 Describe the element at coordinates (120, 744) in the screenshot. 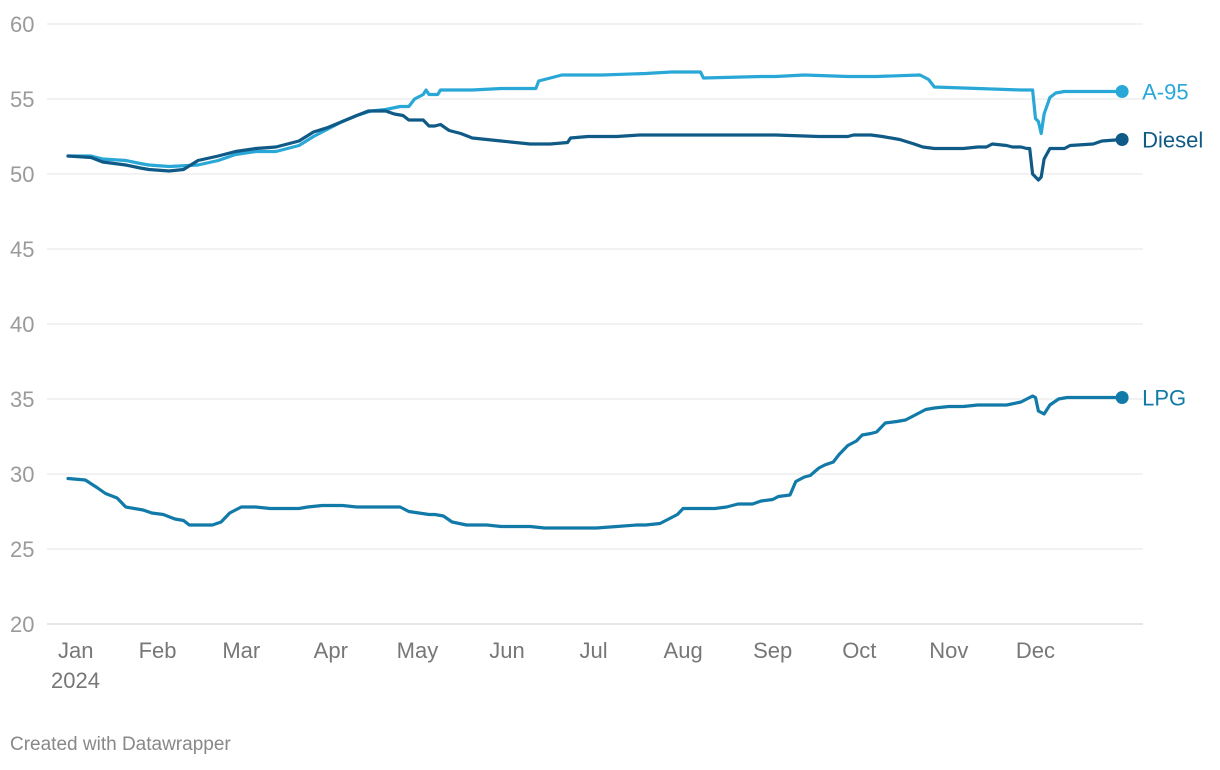

I see `footer-credit: Created with Datawrapper` at that location.